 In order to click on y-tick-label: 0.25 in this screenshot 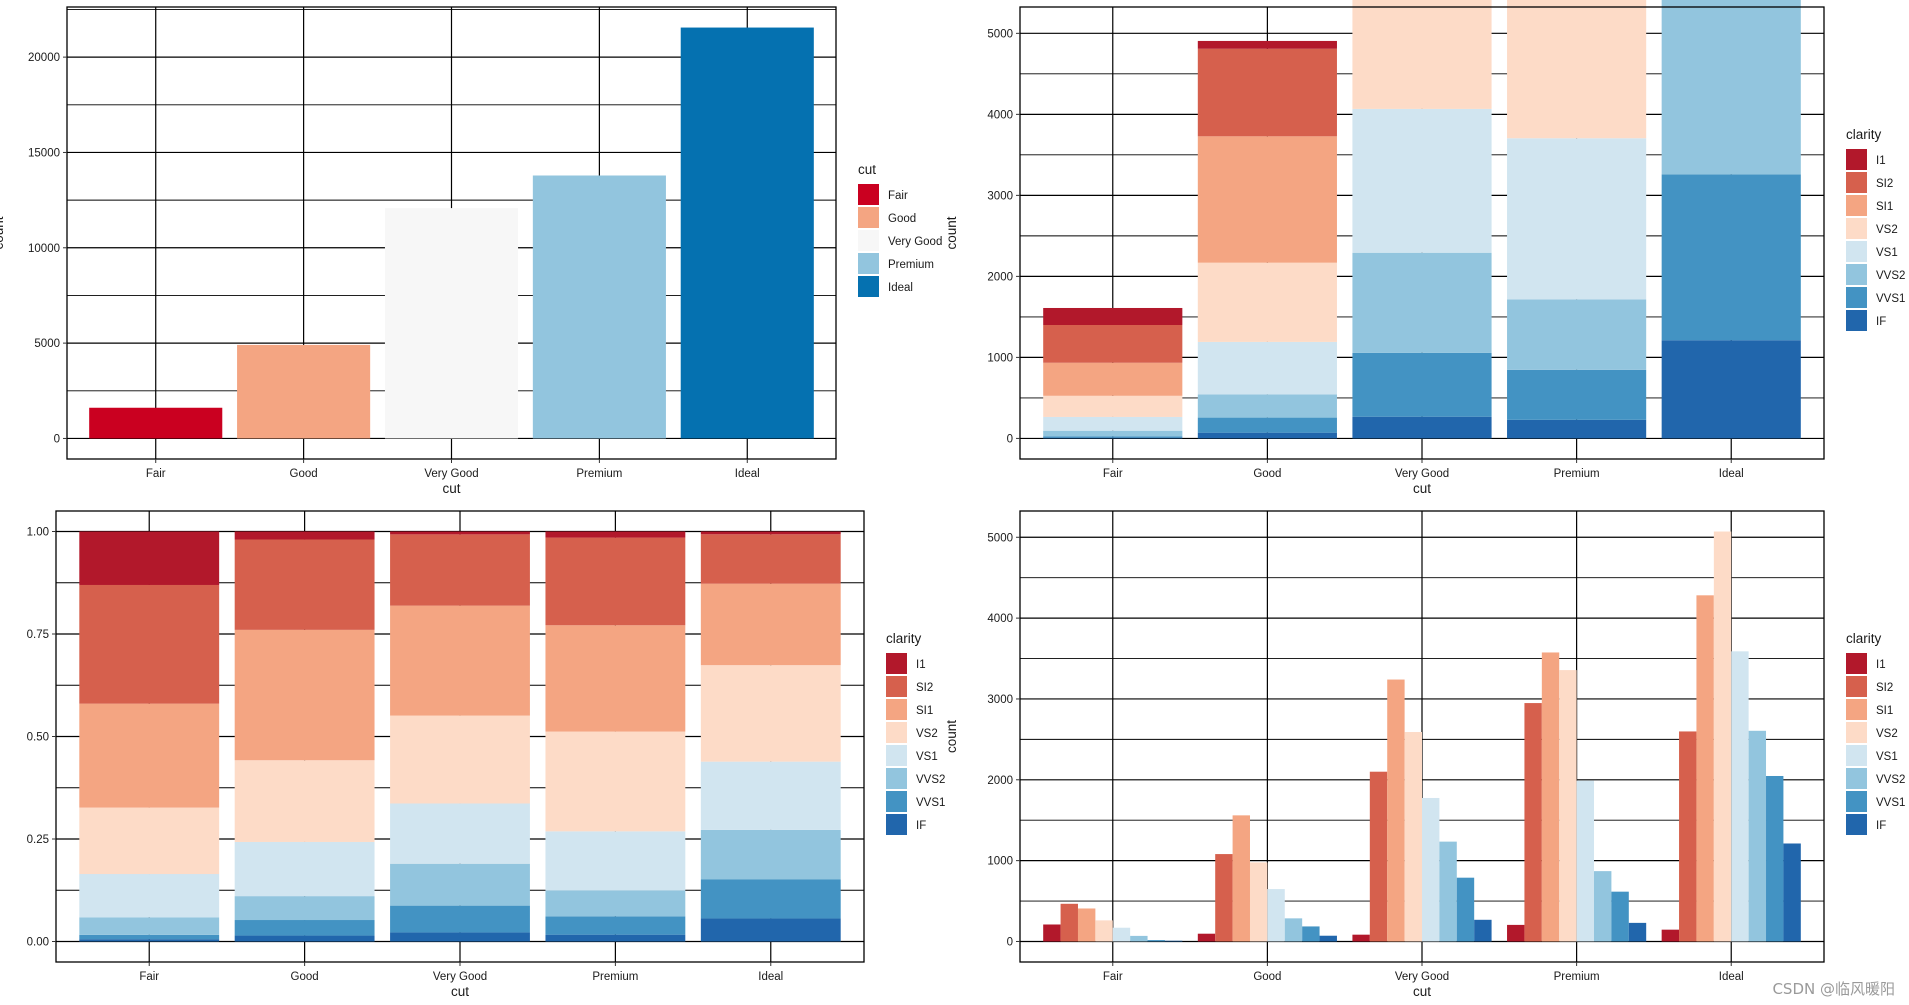, I will do `click(38, 840)`.